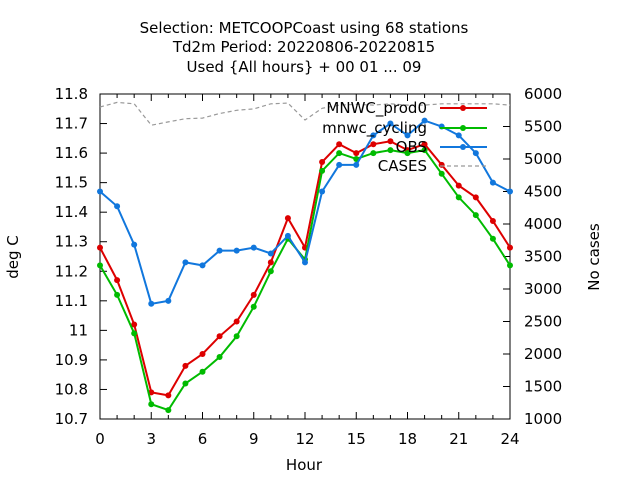 This screenshot has width=640, height=480. What do you see at coordinates (376, 108) in the screenshot?
I see `legend-label-mnwc-prod0: MNWC_prod0` at bounding box center [376, 108].